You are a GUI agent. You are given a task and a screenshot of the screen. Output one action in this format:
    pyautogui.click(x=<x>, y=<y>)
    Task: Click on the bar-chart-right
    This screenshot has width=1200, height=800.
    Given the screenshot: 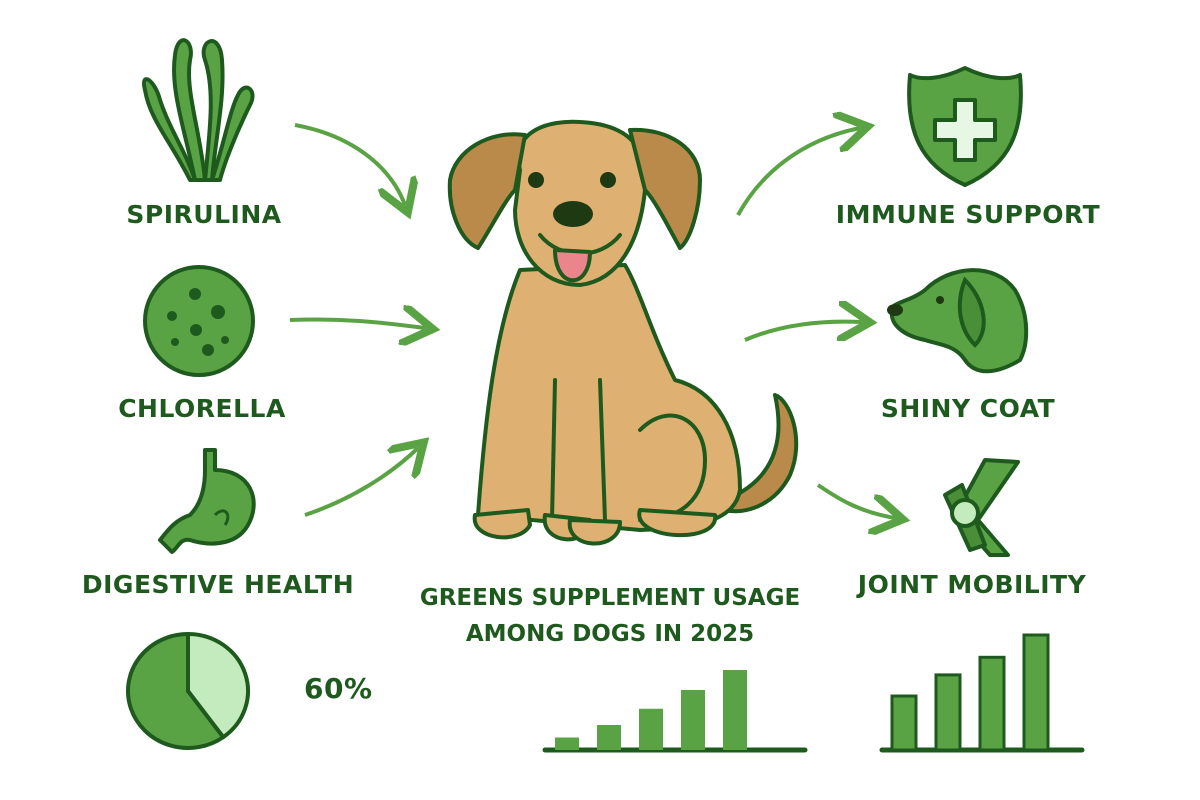 What is the action you would take?
    pyautogui.click(x=982, y=693)
    